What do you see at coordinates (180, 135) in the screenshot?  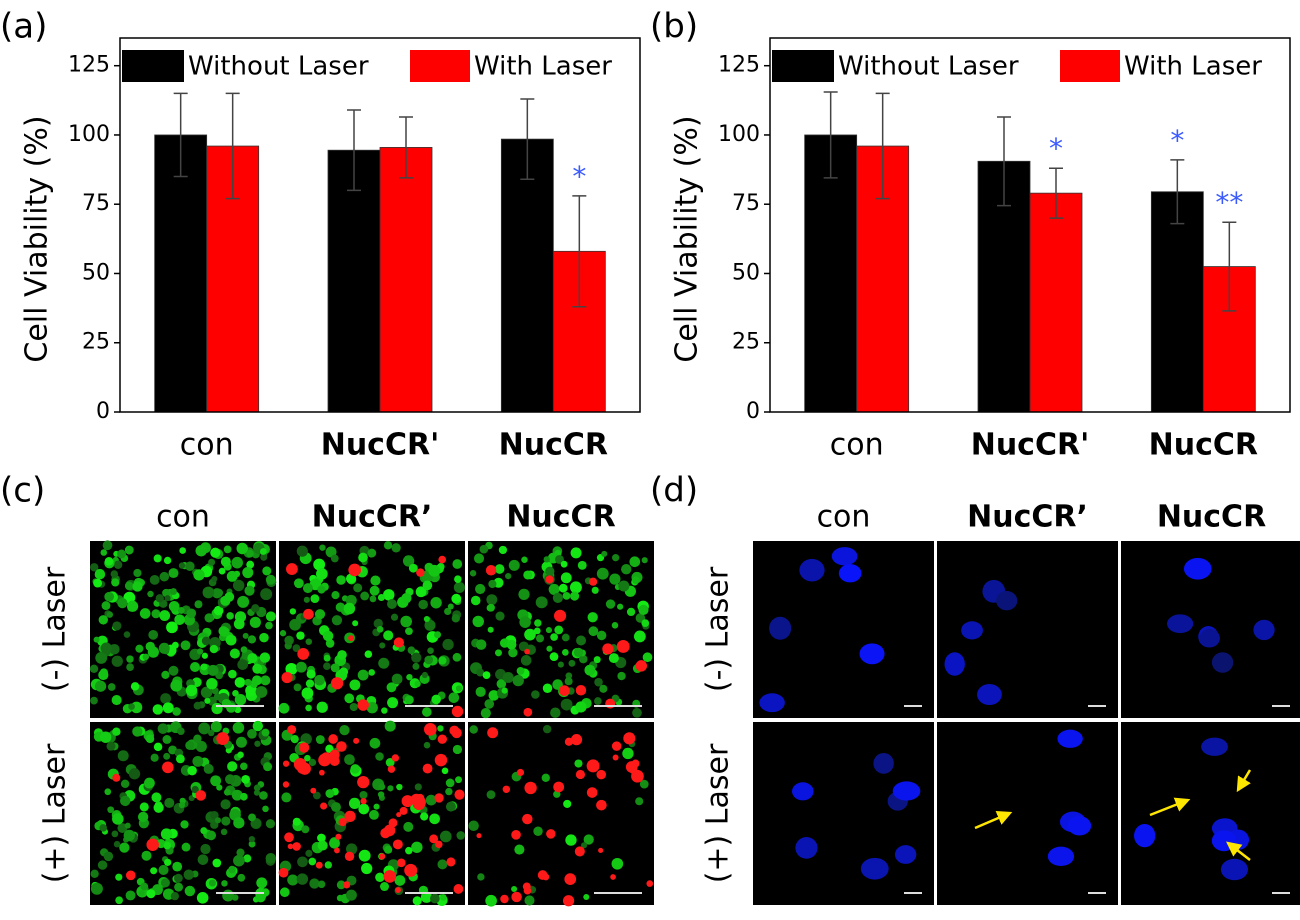 I see `error-bar` at bounding box center [180, 135].